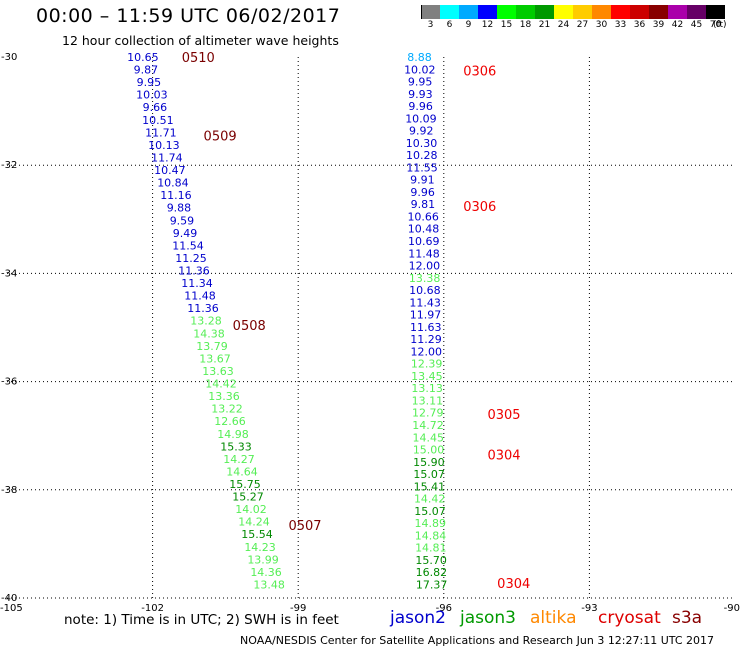  I want to click on wave-height-value: 11.63, so click(426, 327).